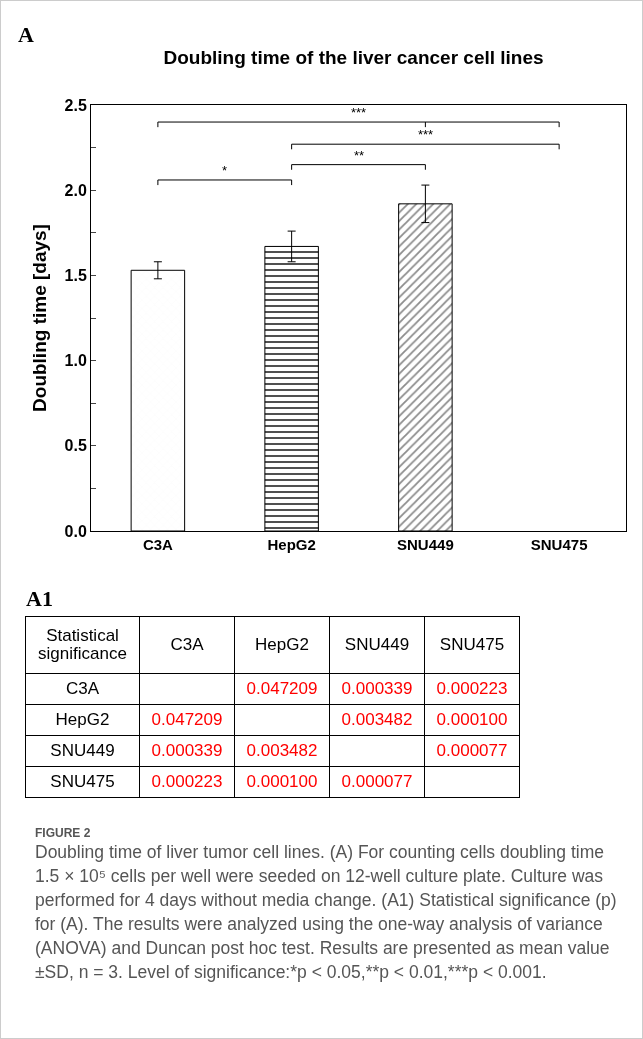 The image size is (643, 1039). I want to click on y-tick-label: 2.0, so click(75, 190).